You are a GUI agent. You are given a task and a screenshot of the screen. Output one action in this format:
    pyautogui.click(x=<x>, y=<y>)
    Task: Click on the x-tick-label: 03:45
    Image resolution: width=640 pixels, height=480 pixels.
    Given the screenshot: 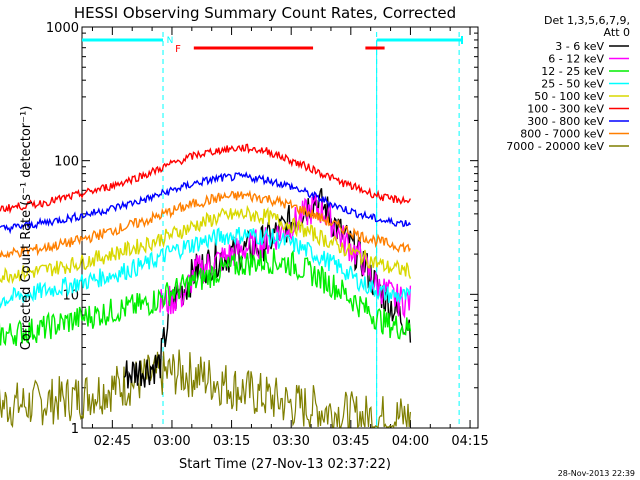 What is the action you would take?
    pyautogui.click(x=350, y=441)
    